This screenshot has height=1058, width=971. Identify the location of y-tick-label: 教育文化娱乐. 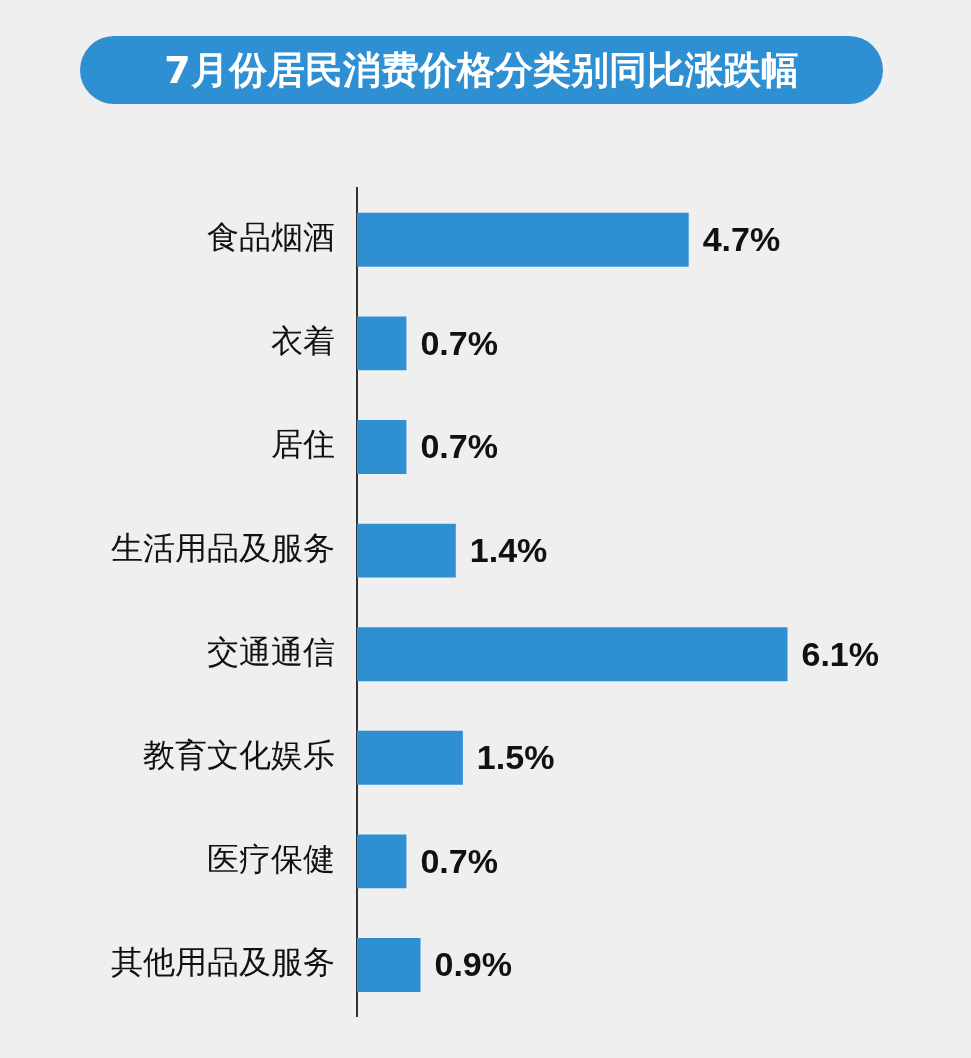
(239, 755).